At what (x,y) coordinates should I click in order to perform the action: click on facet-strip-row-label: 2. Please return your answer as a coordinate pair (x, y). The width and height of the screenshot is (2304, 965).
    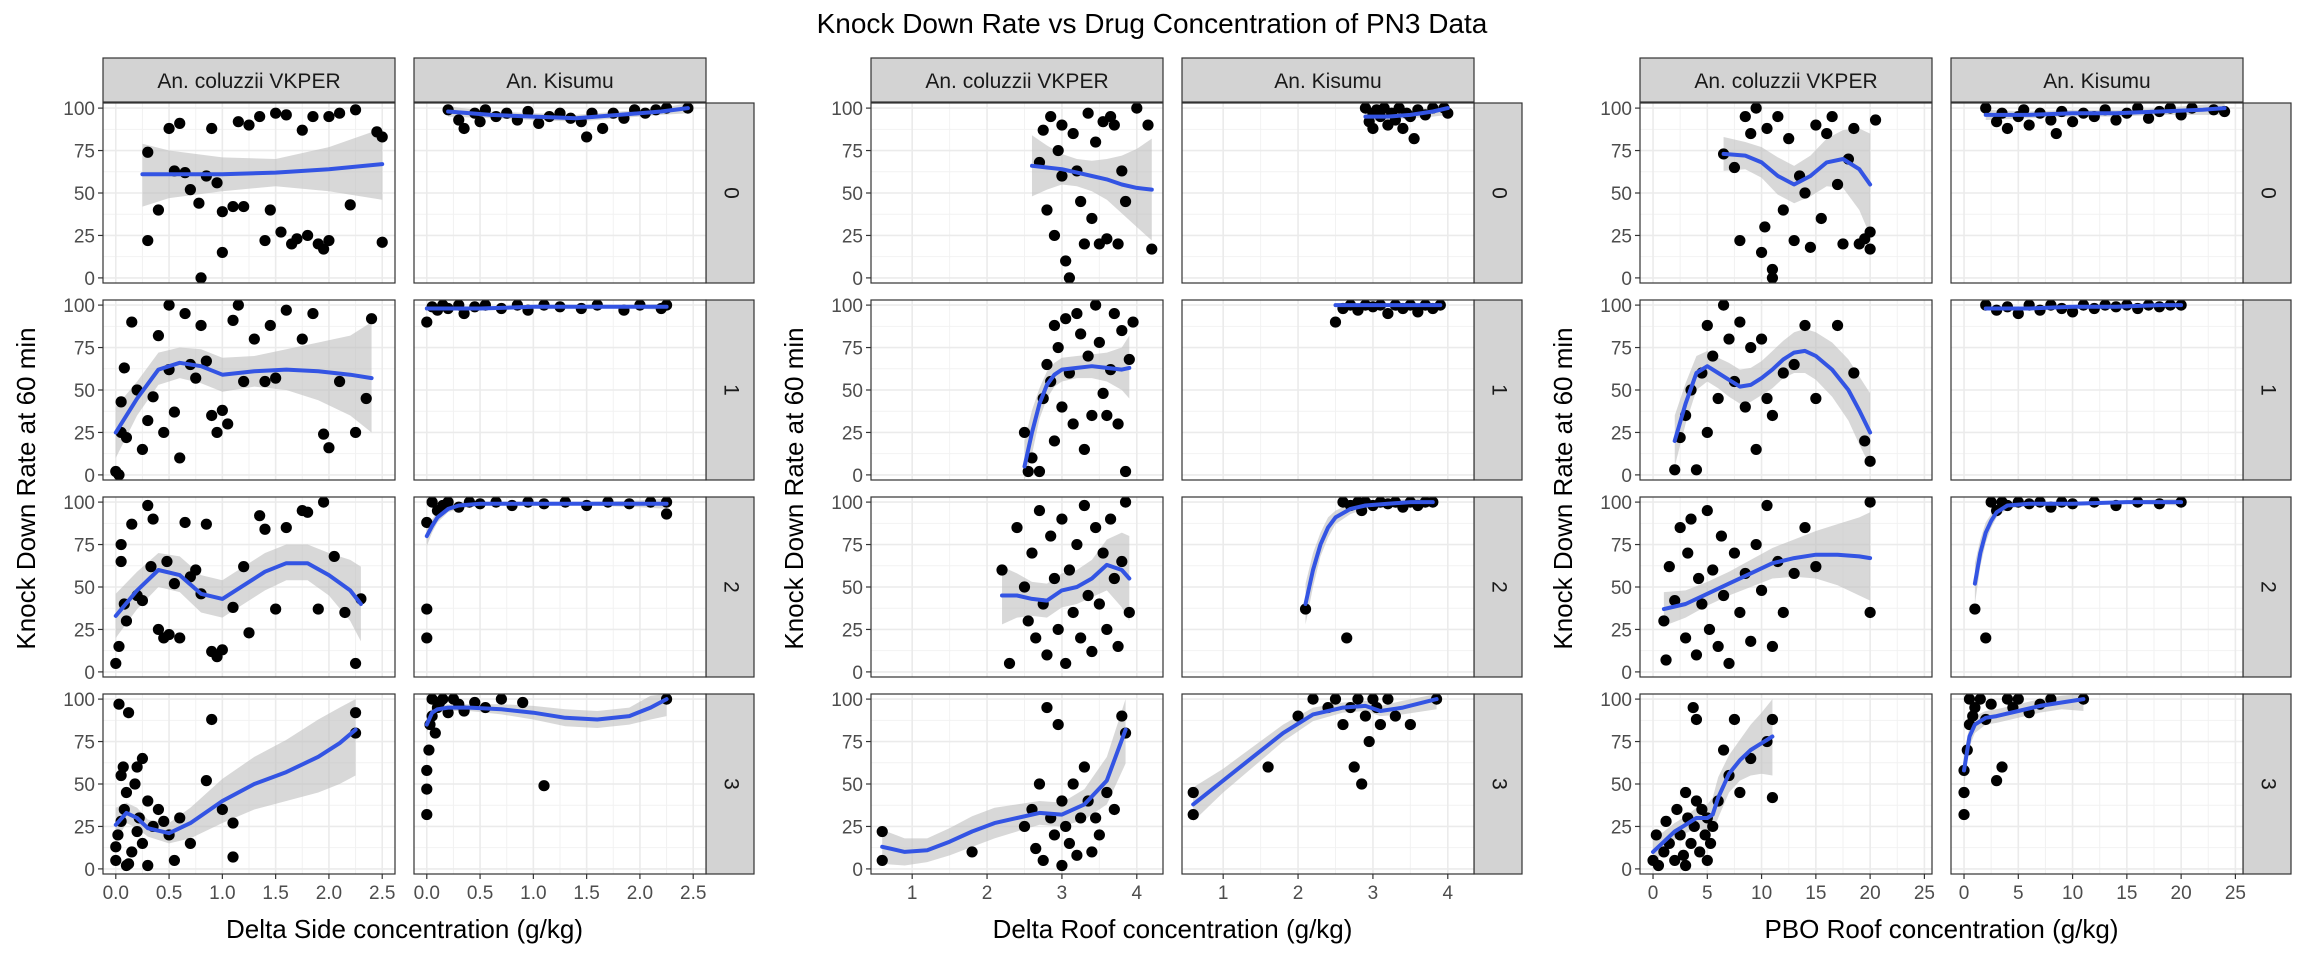
    Looking at the image, I should click on (730, 587).